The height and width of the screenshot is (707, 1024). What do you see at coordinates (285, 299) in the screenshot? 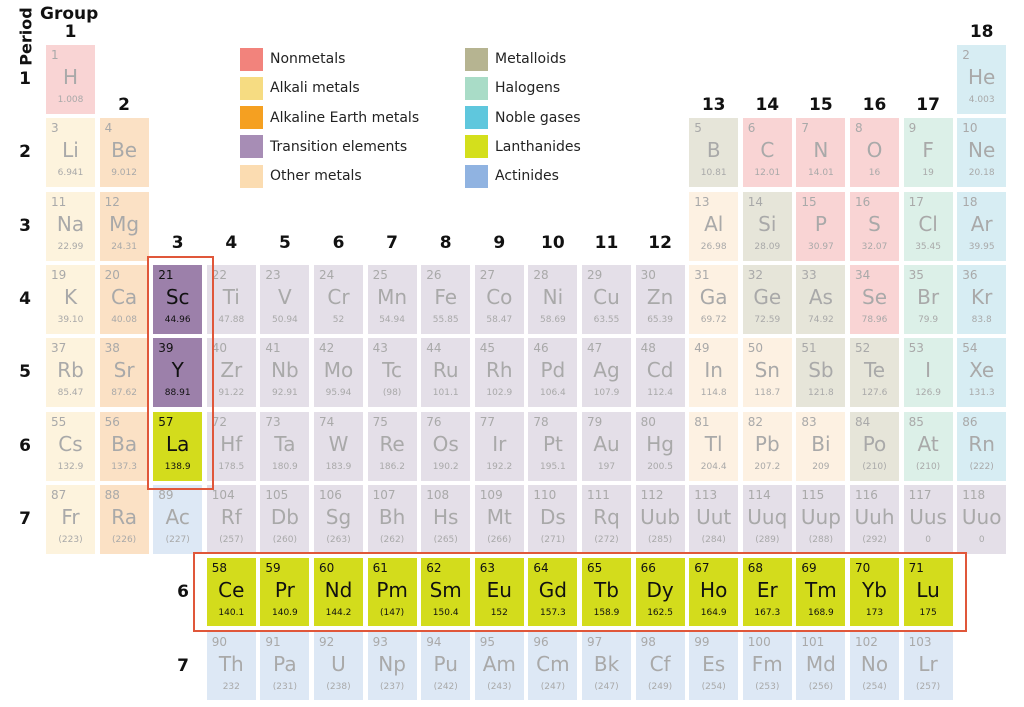
I see `element-cell-V: 23 V 50.94` at bounding box center [285, 299].